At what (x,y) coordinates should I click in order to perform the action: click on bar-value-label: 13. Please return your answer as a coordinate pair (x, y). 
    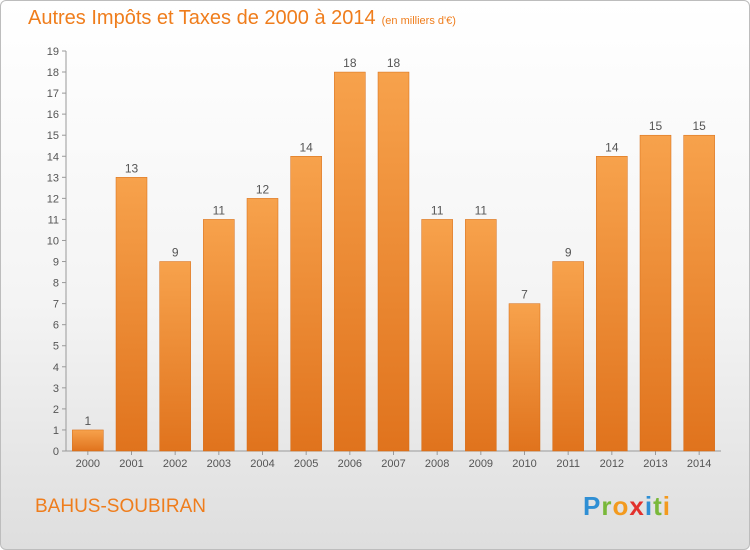
    Looking at the image, I should click on (132, 168).